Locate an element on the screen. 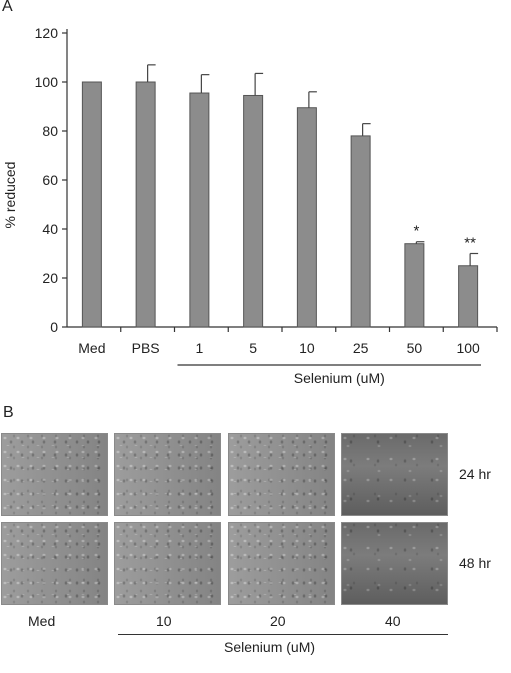  panel-b-group-label: Selenium (uM) is located at coordinates (270, 647).